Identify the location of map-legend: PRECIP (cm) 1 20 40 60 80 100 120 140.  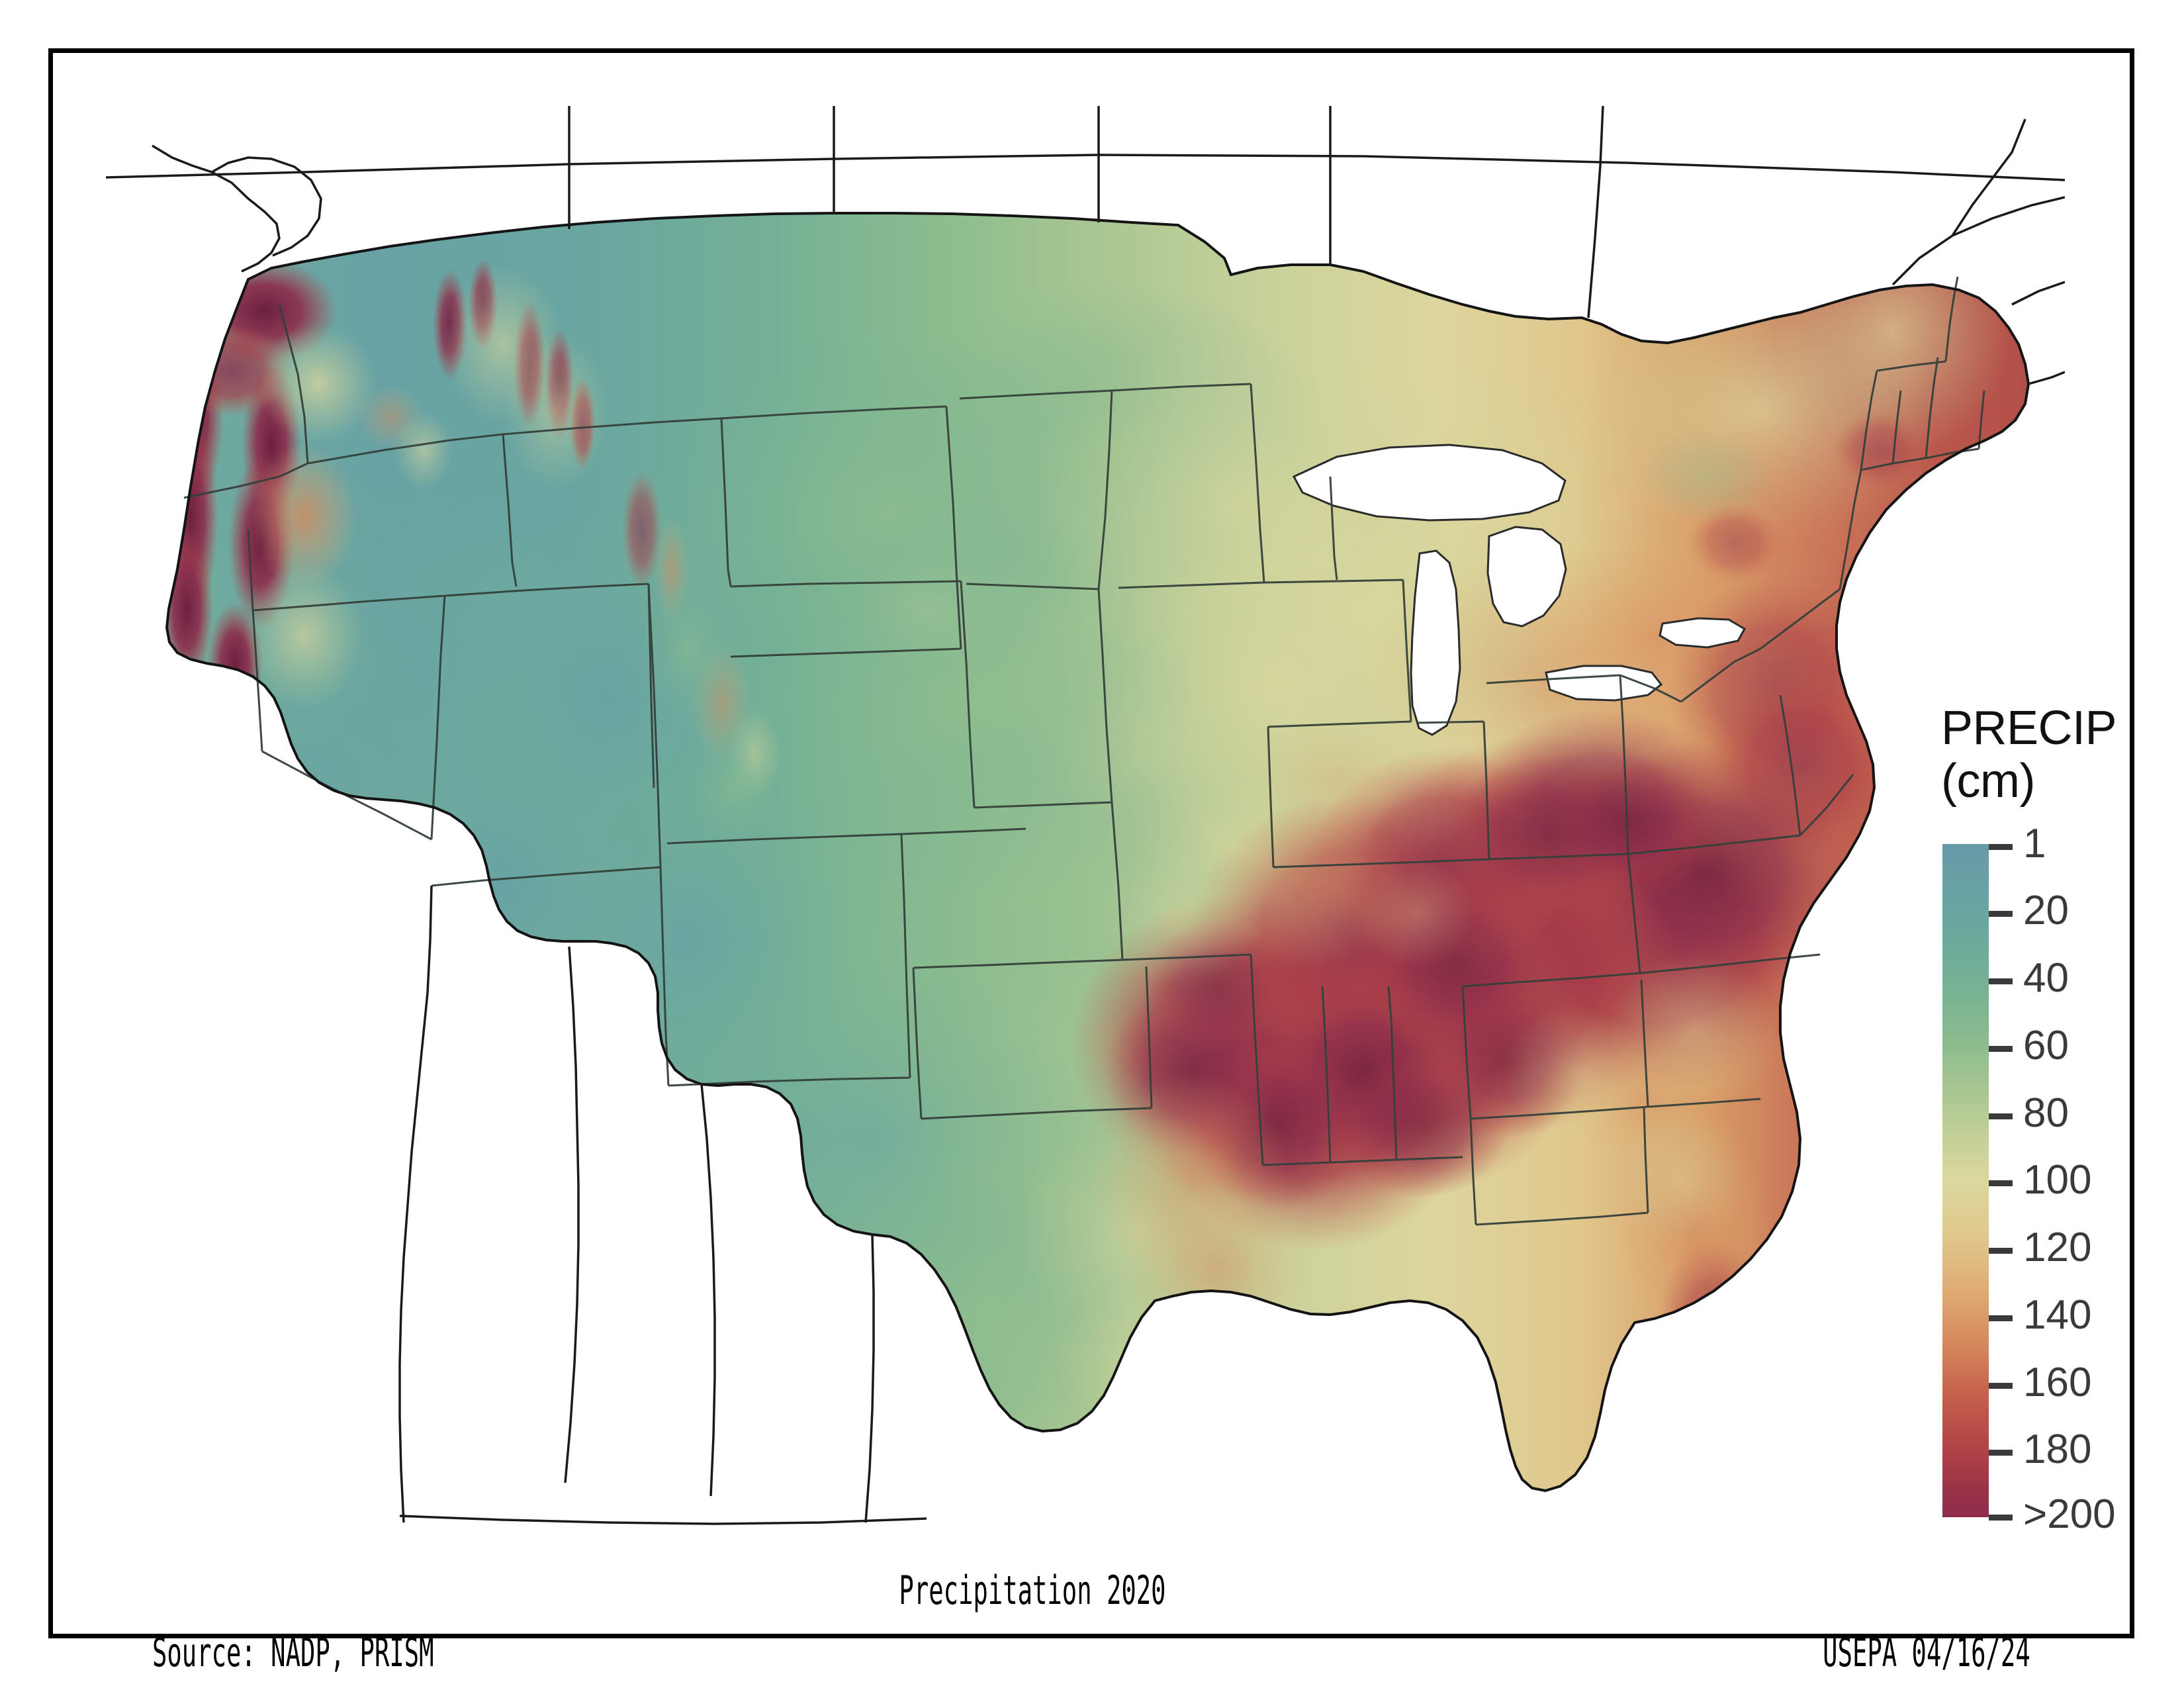
(2019, 1132).